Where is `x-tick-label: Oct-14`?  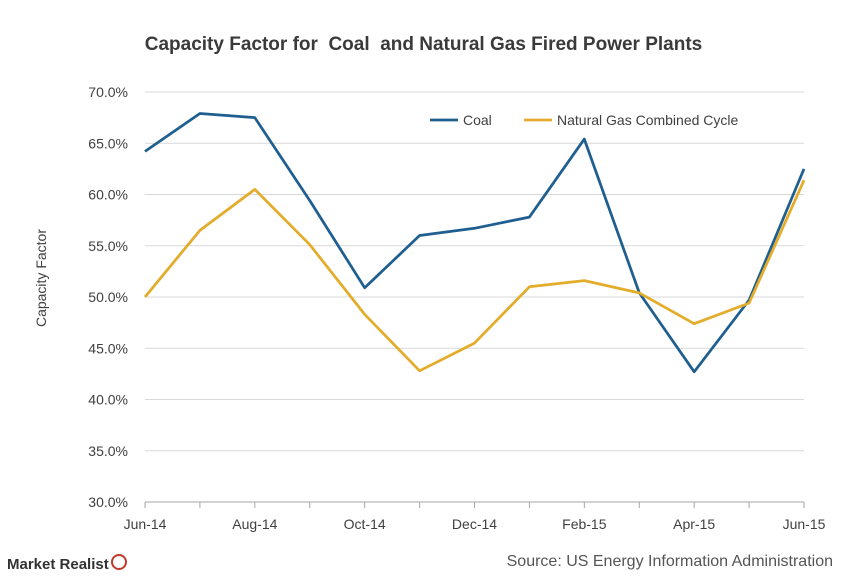 x-tick-label: Oct-14 is located at coordinates (365, 524).